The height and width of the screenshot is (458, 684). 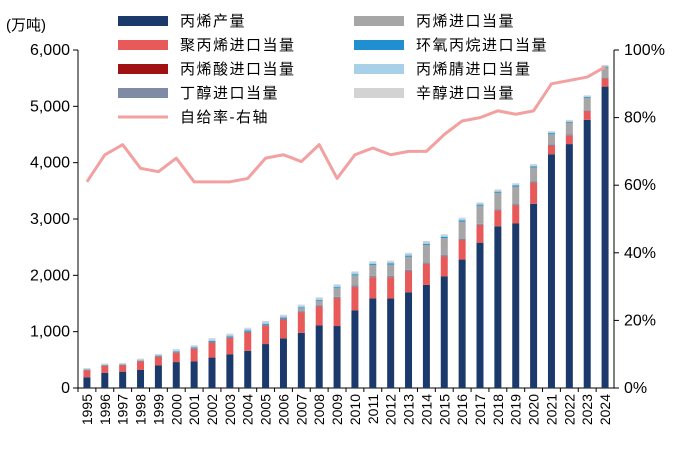 I want to click on left-axis-unit-label: (万吨), so click(x=26, y=25).